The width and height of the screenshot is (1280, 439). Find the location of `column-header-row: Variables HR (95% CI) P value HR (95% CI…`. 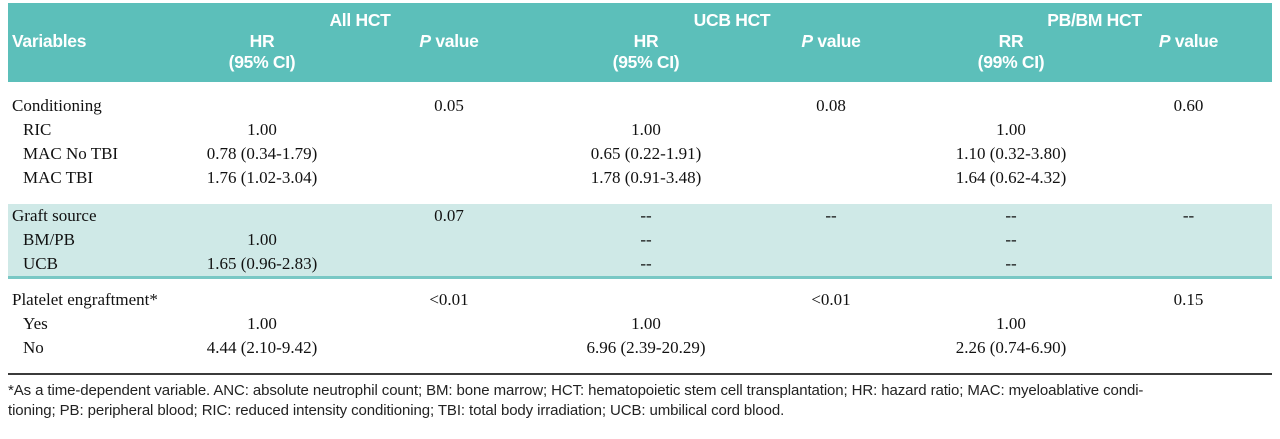

column-header-row: Variables HR (95% CI) P value HR (95% CI… is located at coordinates (640, 56).